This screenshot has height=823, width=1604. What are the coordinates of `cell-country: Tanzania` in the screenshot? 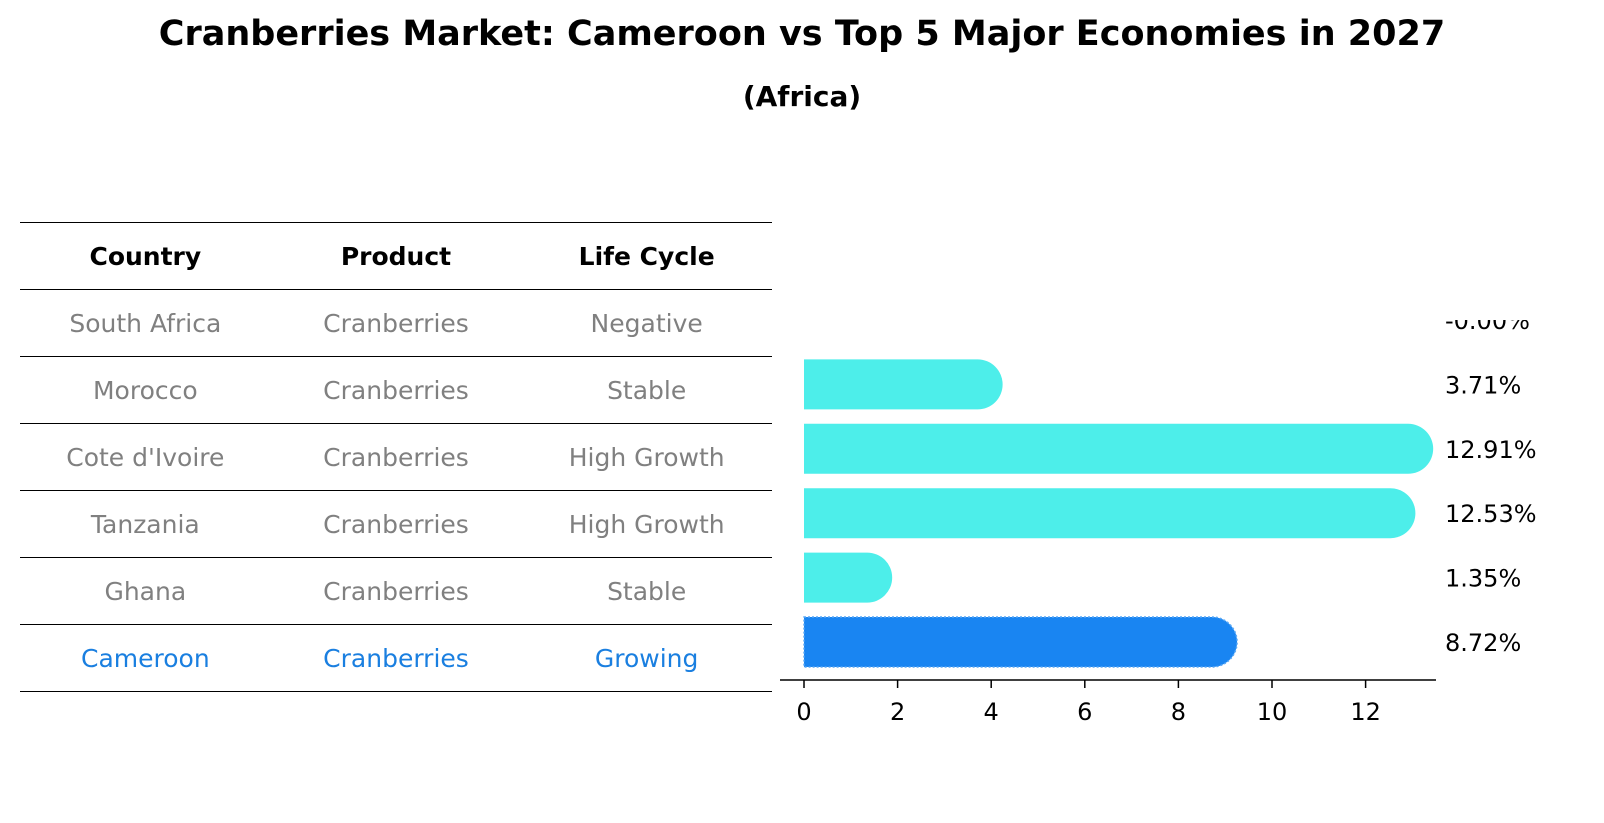 It's located at (145, 524).